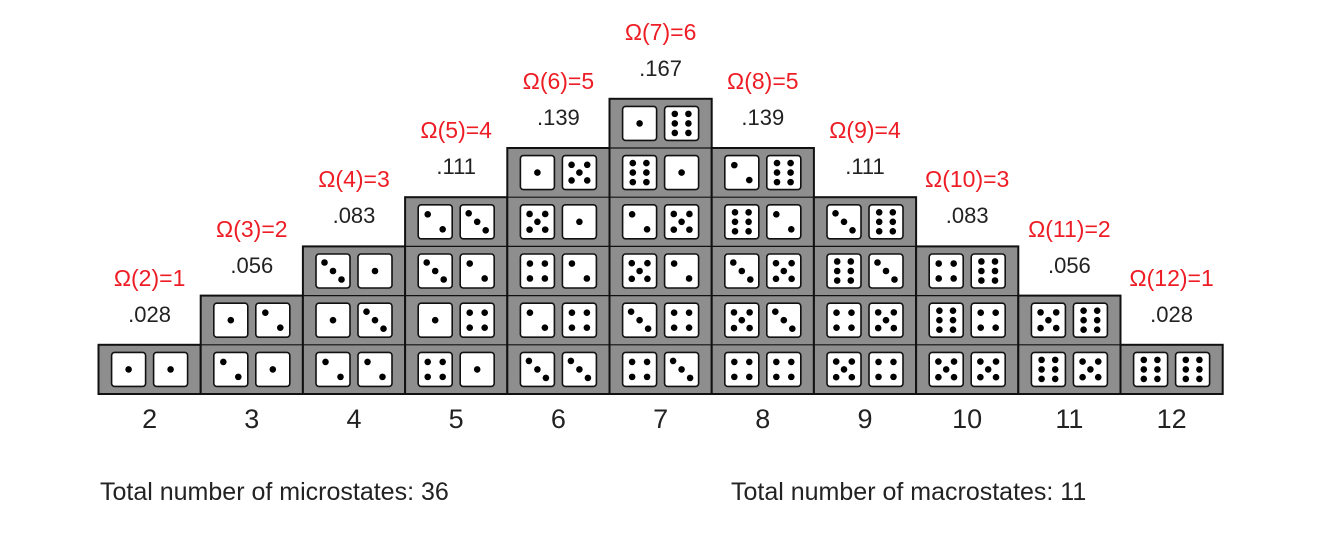 The width and height of the screenshot is (1332, 550). I want to click on sum-label-4: 4, so click(354, 419).